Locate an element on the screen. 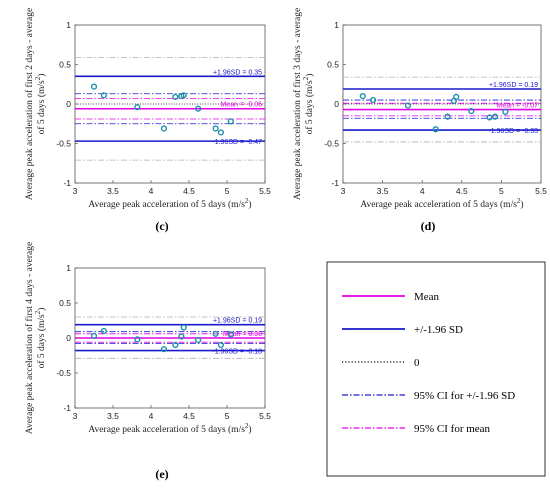 The image size is (550, 491). lower-sd-label: -1.96SD = -0.47 is located at coordinates (237, 142).